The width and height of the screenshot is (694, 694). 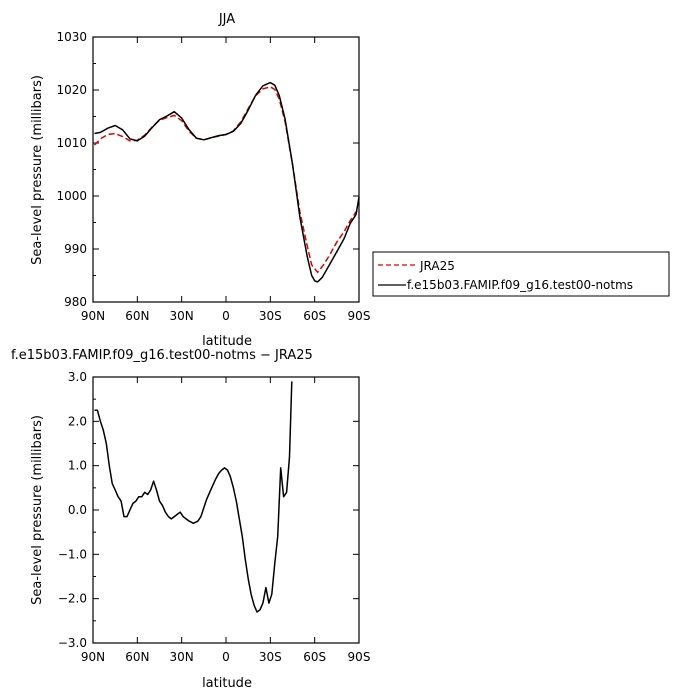 What do you see at coordinates (71, 90) in the screenshot?
I see `top-y-tick-label: 1020` at bounding box center [71, 90].